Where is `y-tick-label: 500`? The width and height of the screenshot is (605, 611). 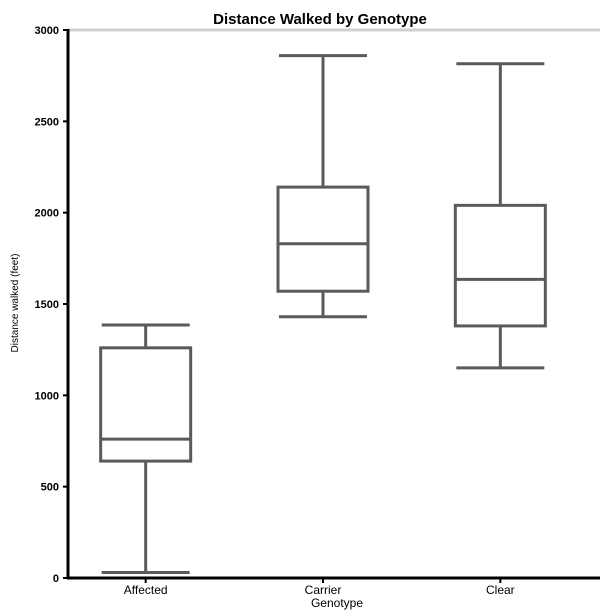 y-tick-label: 500 is located at coordinates (50, 488).